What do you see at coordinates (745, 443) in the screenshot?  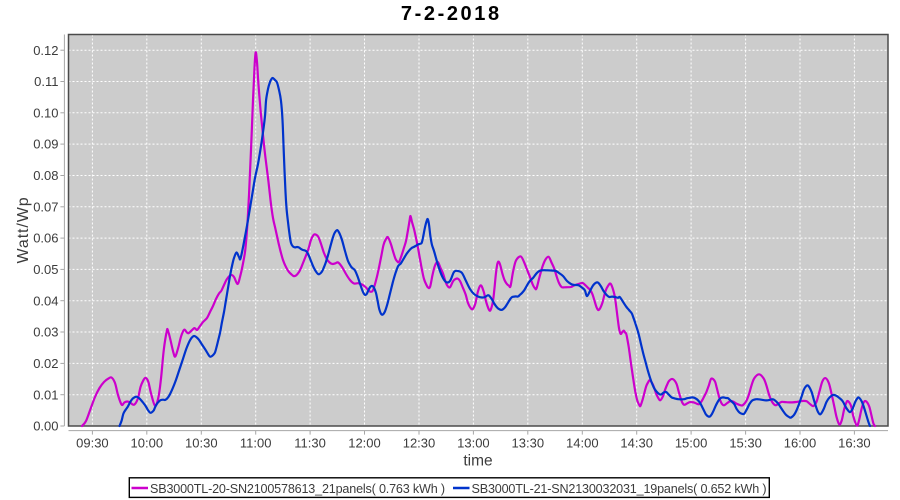 I see `svg-text: 15:30` at bounding box center [745, 443].